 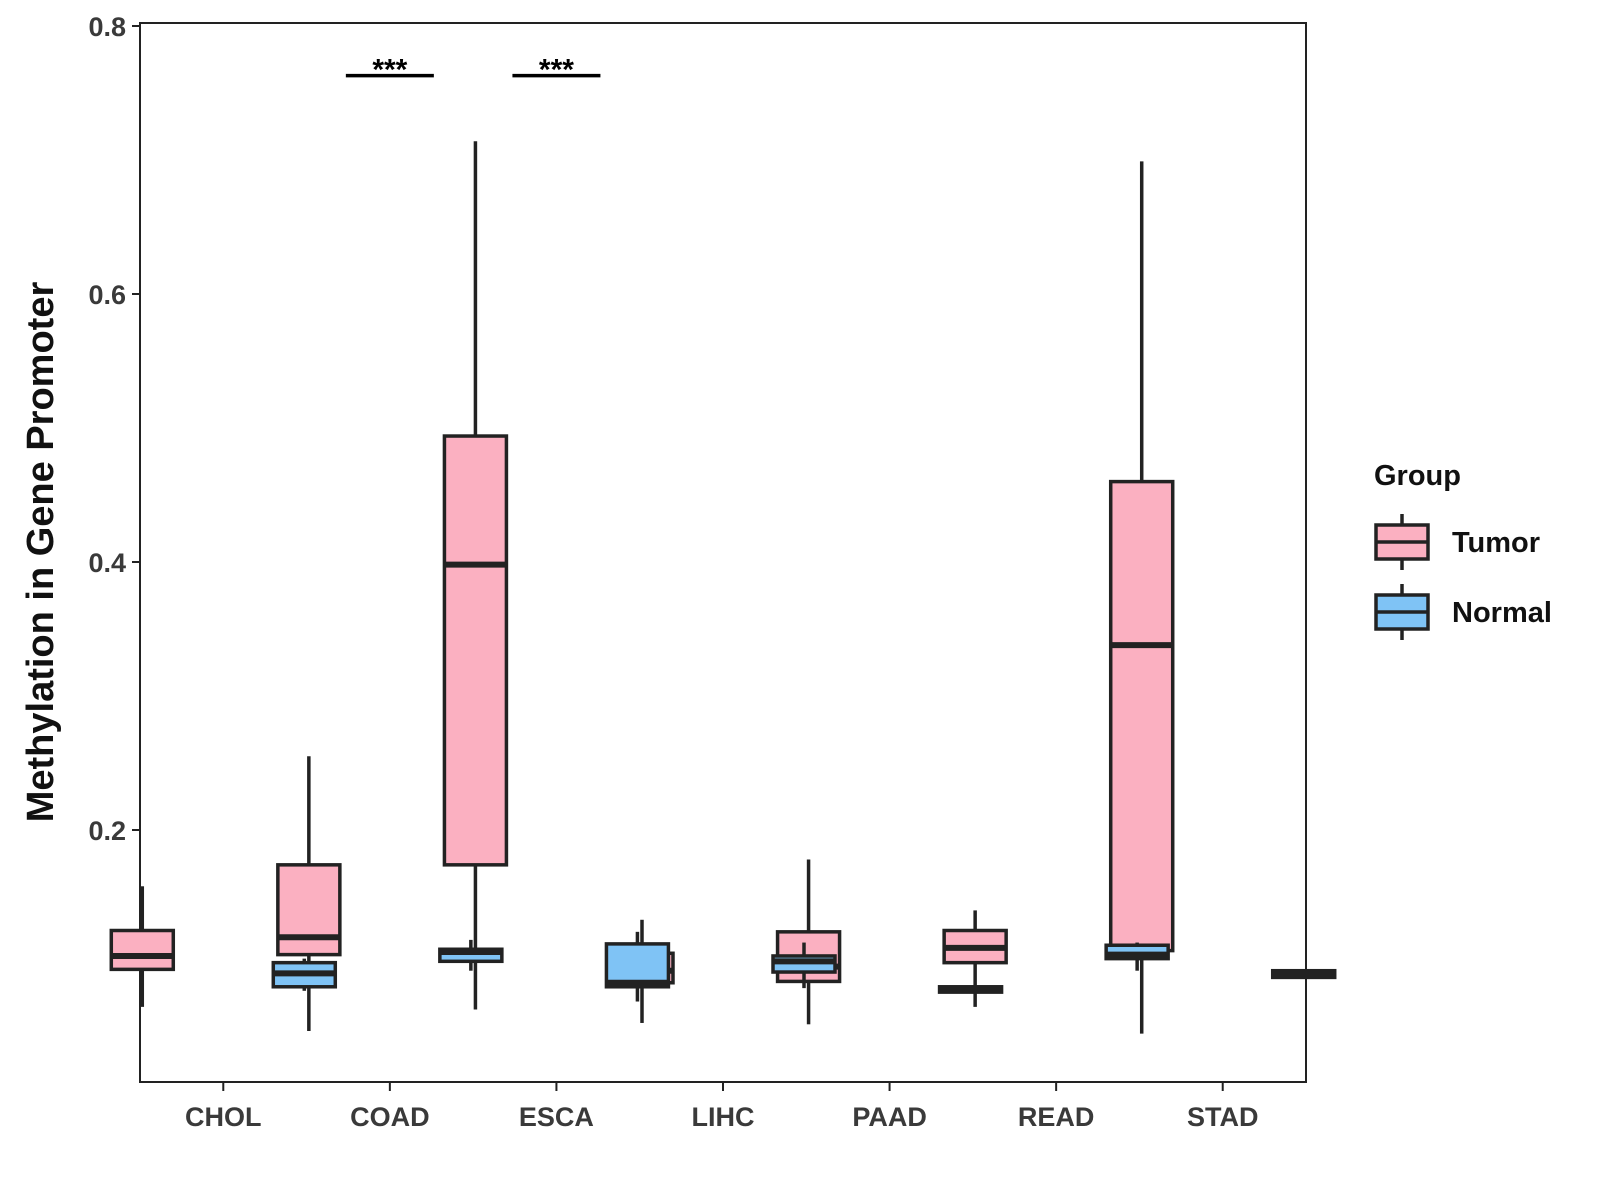 I want to click on box-normal-esca, so click(x=637, y=966).